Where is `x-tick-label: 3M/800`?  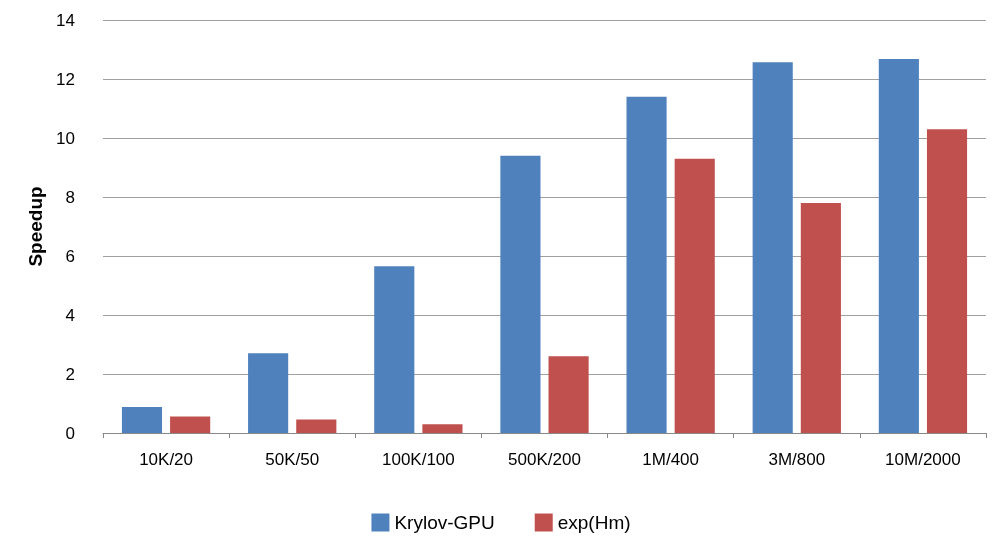 x-tick-label: 3M/800 is located at coordinates (797, 459).